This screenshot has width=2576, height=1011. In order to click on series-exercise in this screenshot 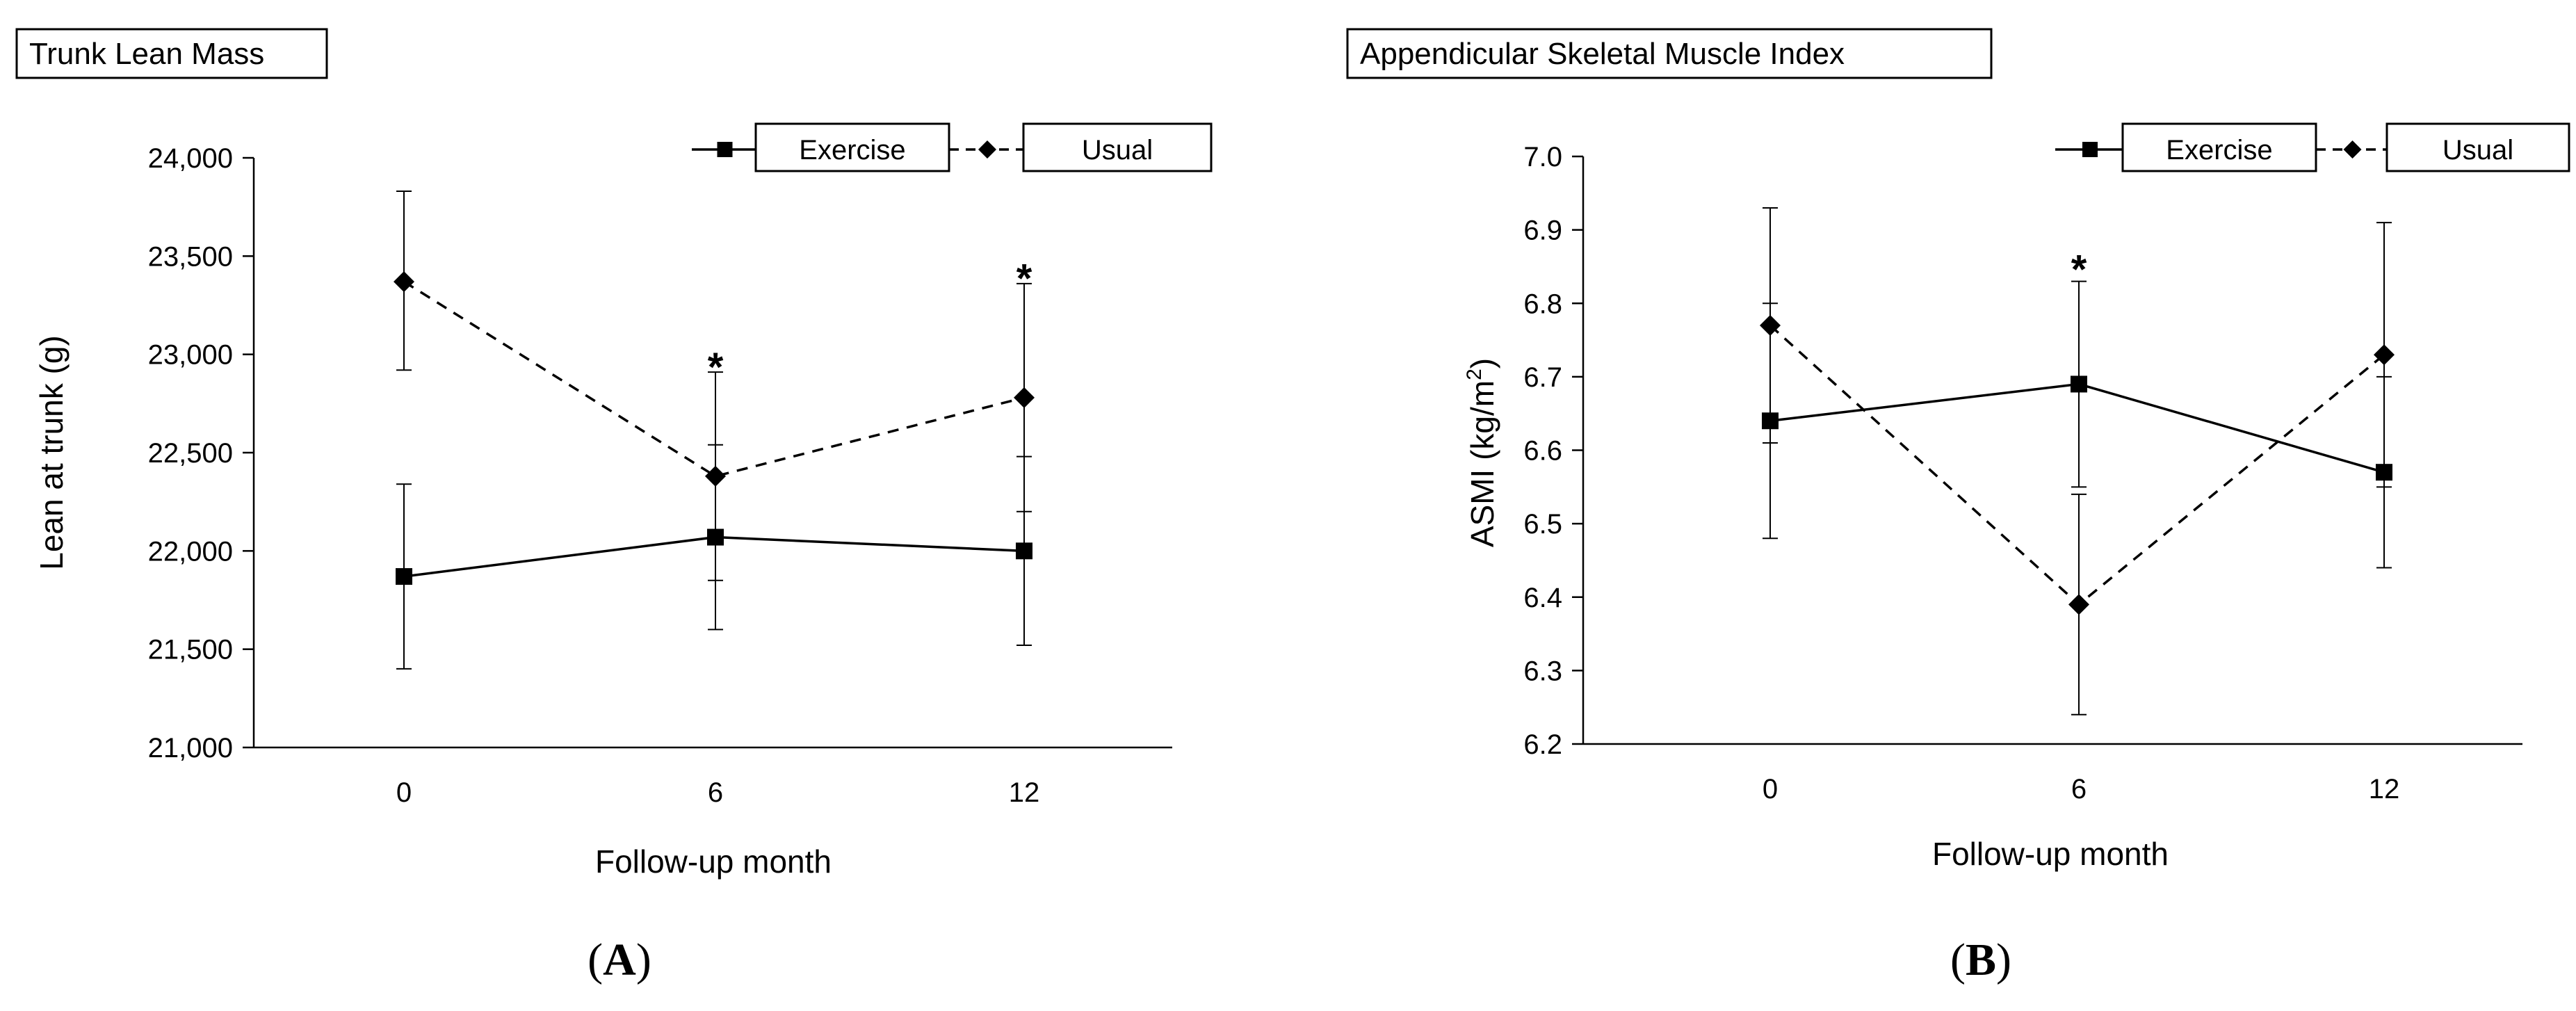, I will do `click(2077, 424)`.